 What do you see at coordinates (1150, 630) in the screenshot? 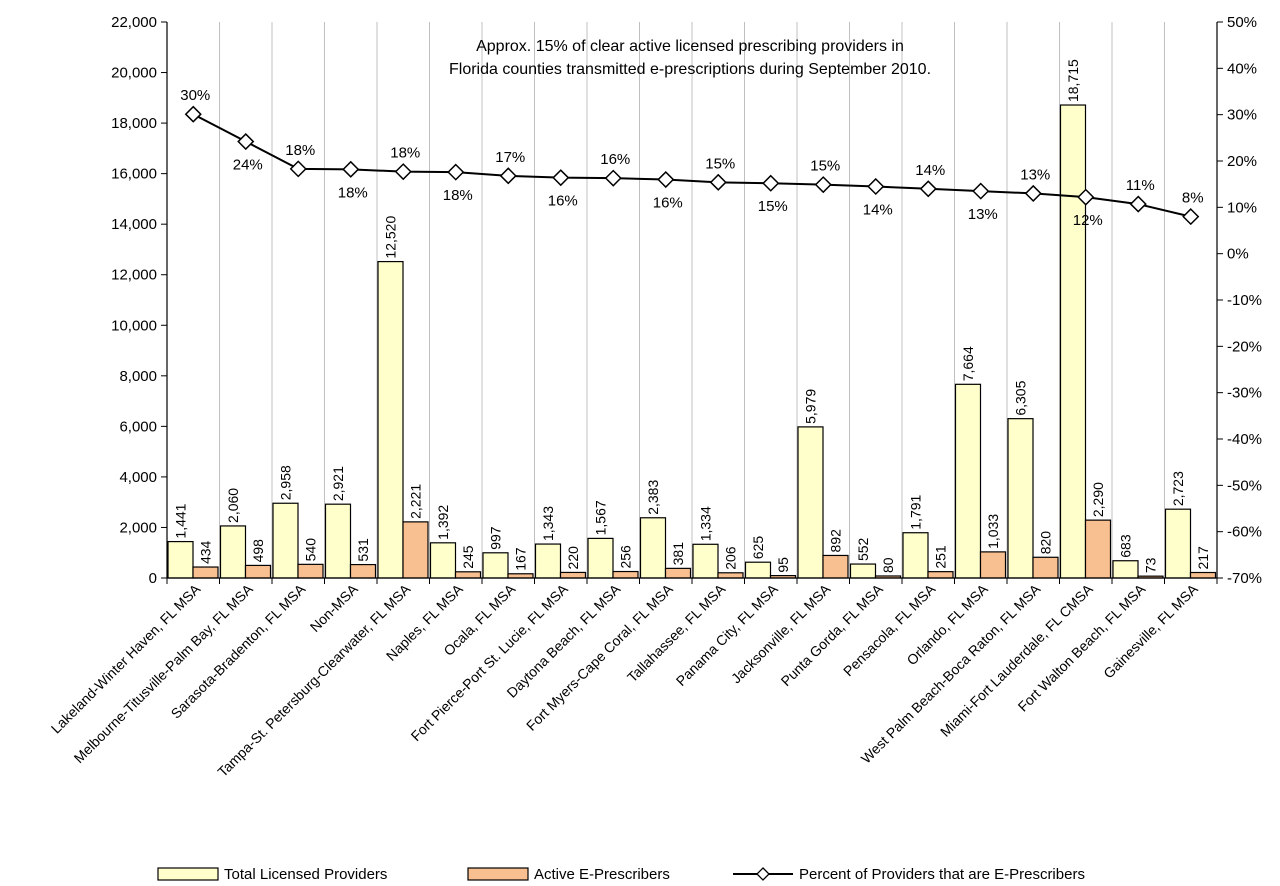
I see `category-label: Gainesville, FL MSA` at bounding box center [1150, 630].